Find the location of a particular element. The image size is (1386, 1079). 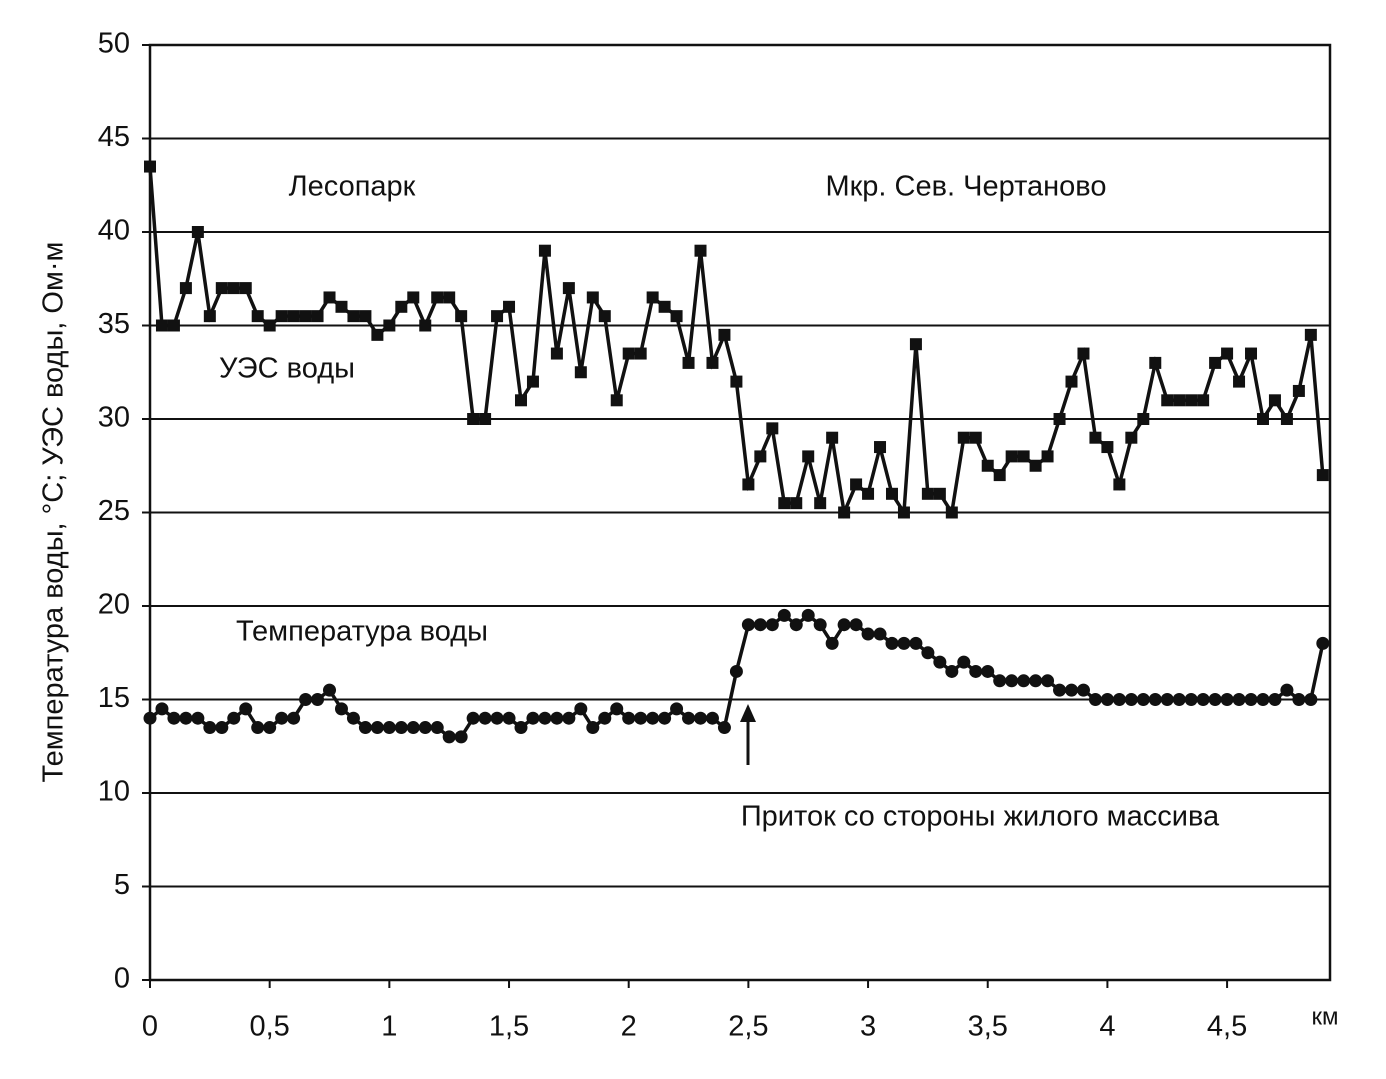

x-tick-label: 0 is located at coordinates (150, 1027).